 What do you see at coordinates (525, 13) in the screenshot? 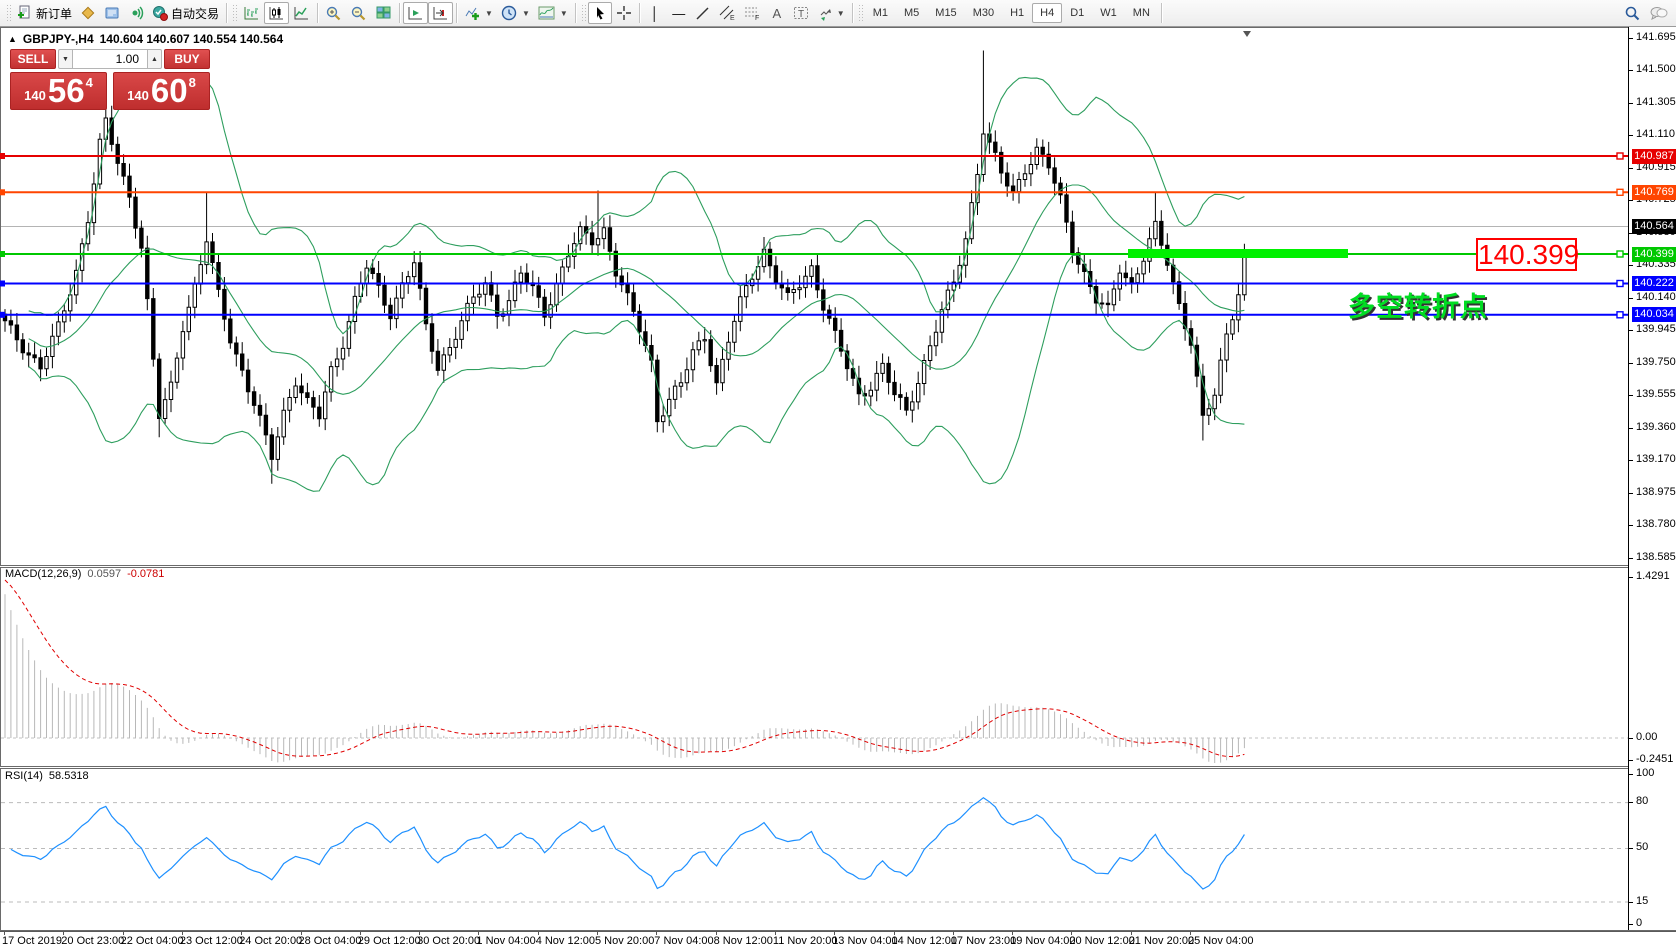
I see `periods-caret: ▼` at bounding box center [525, 13].